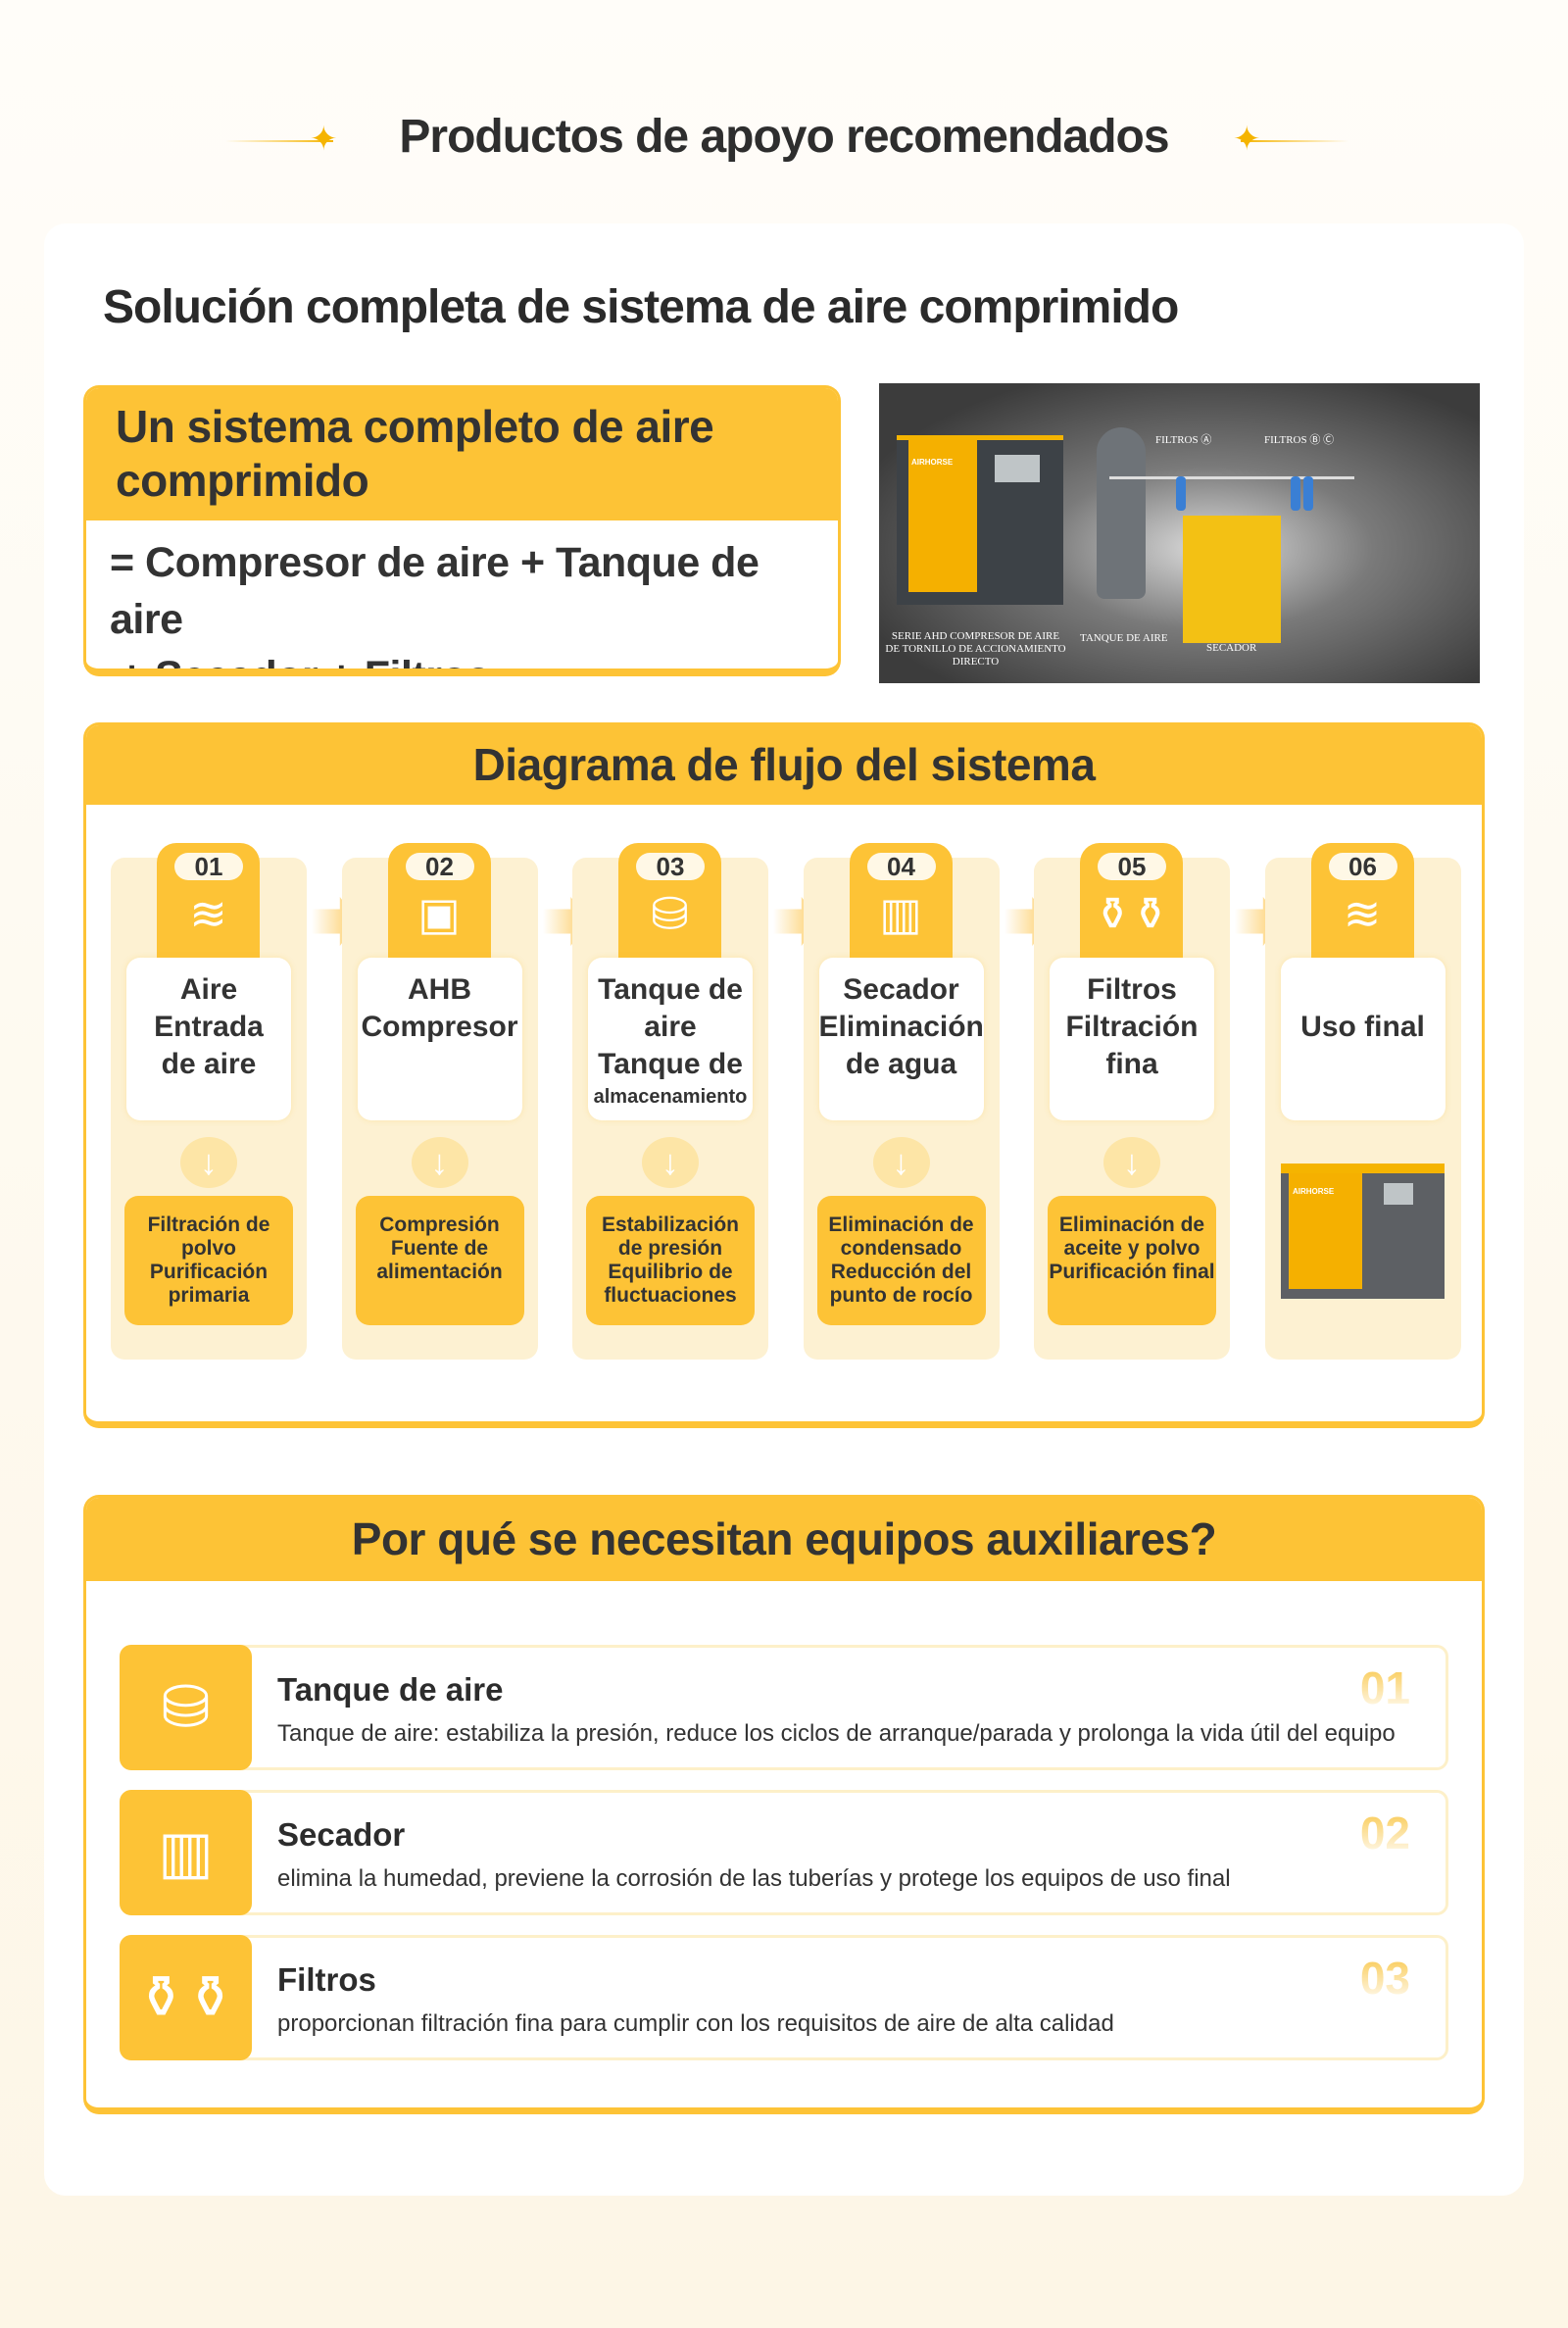 Image resolution: width=1568 pixels, height=2328 pixels. What do you see at coordinates (901, 1064) in the screenshot?
I see `step-name-line: de agua` at bounding box center [901, 1064].